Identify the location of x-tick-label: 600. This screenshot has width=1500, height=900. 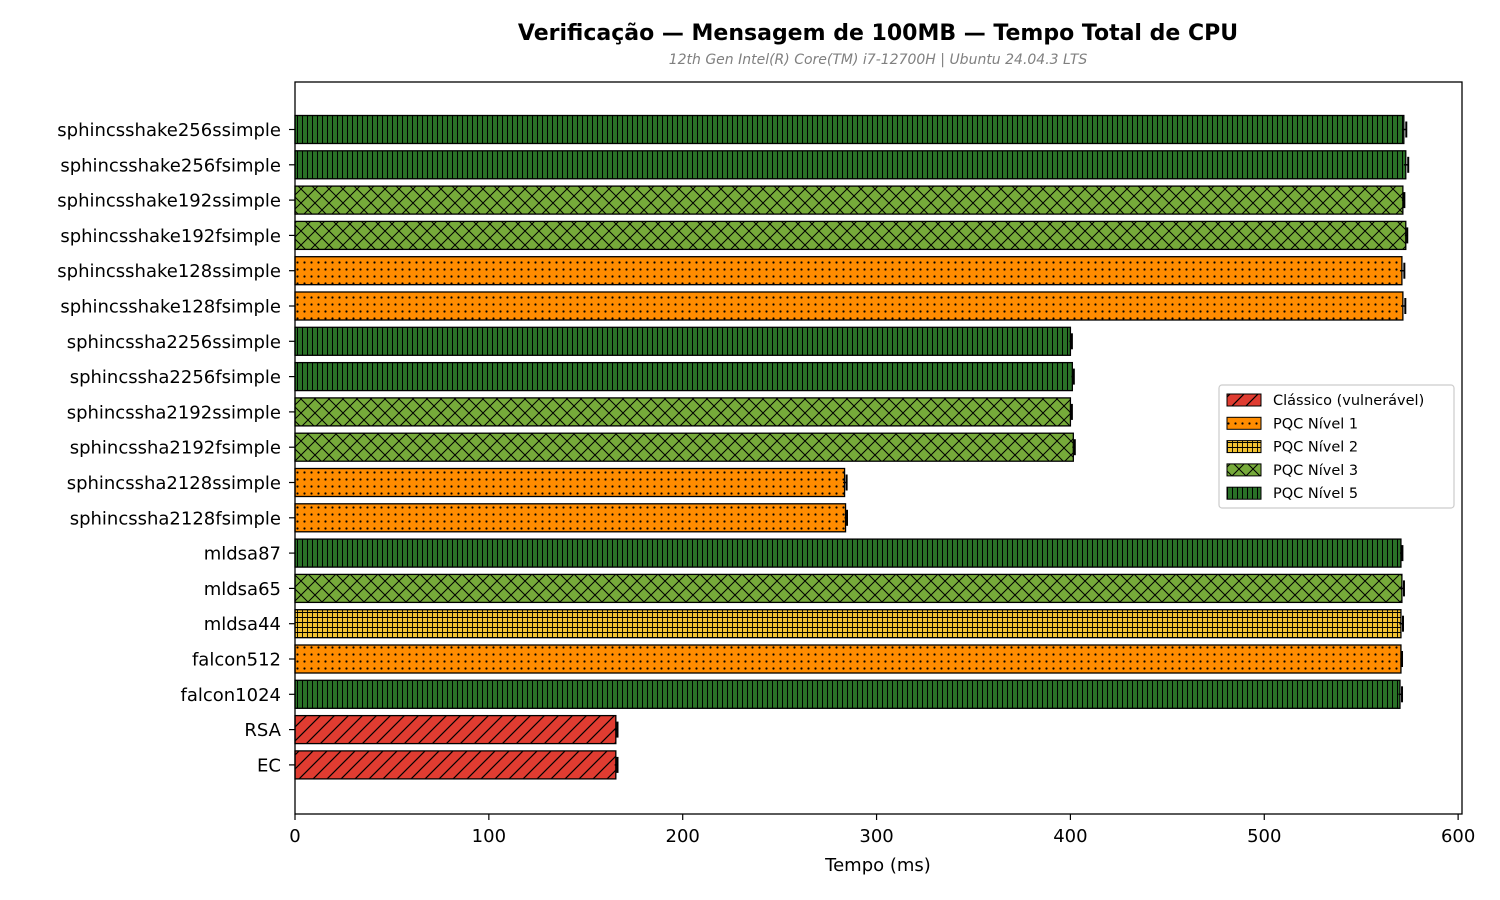
(1458, 836).